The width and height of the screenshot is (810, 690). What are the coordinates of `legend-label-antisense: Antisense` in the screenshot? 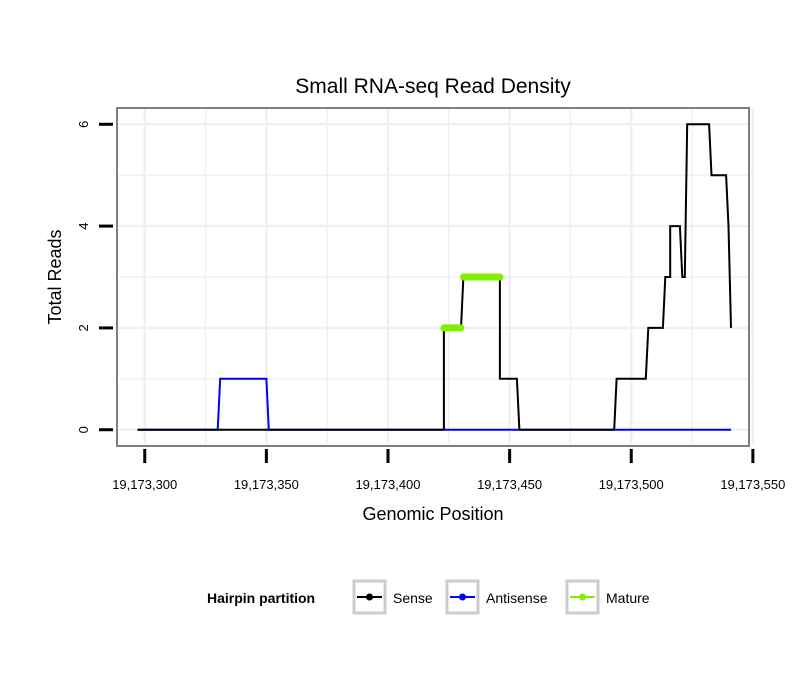 It's located at (517, 598).